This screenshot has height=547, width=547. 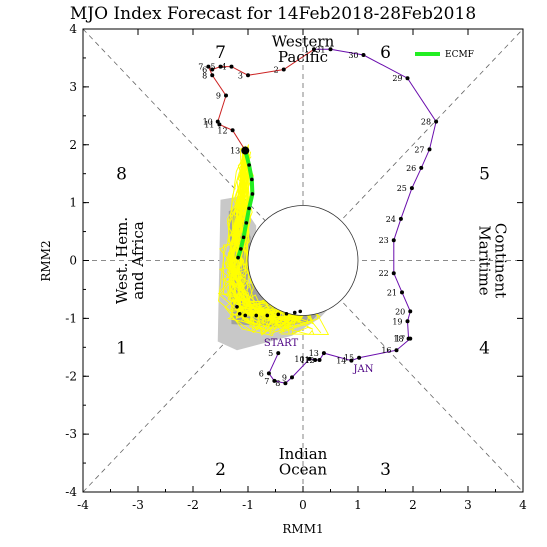 What do you see at coordinates (302, 529) in the screenshot?
I see `x-axis-label: RMM1` at bounding box center [302, 529].